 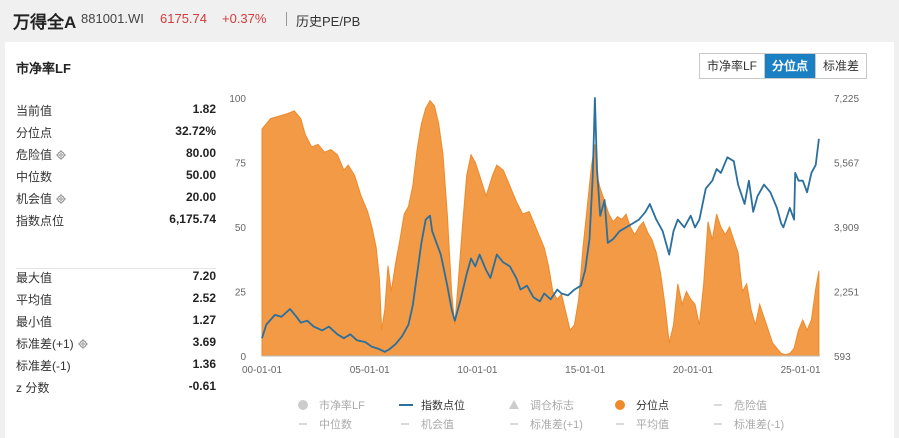 What do you see at coordinates (652, 405) in the screenshot?
I see `legend-item-label: 分位点` at bounding box center [652, 405].